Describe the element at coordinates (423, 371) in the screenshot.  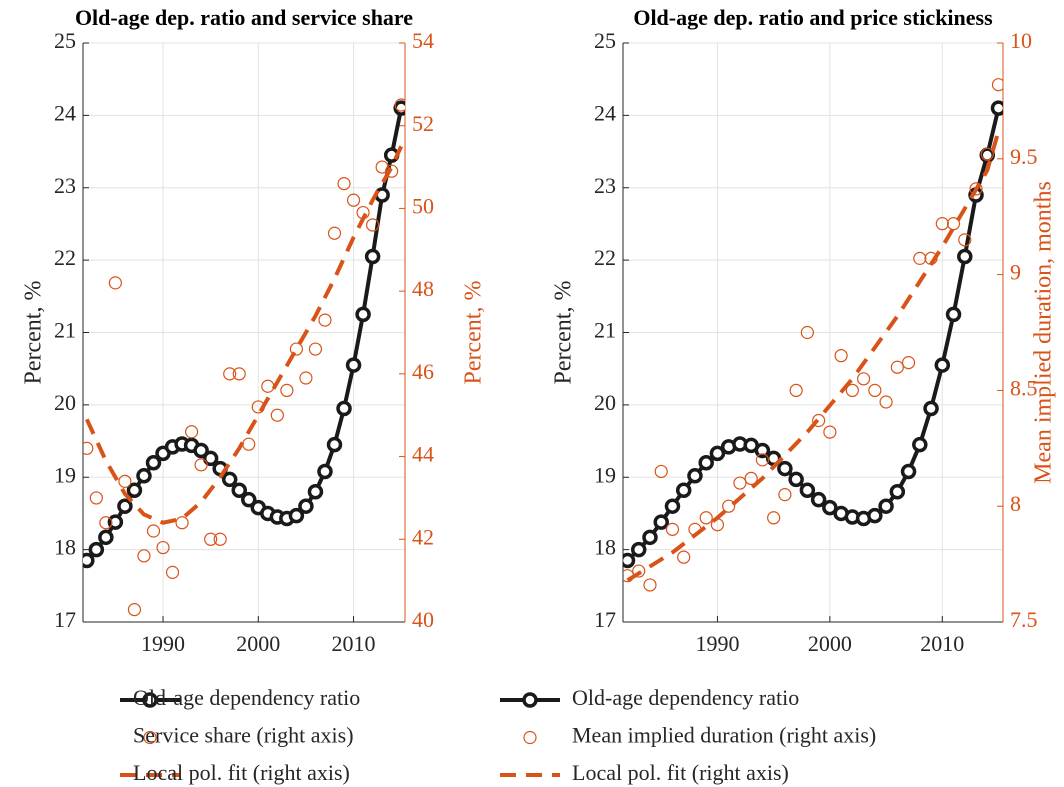
I see `y2-tick-label: 46` at that location.